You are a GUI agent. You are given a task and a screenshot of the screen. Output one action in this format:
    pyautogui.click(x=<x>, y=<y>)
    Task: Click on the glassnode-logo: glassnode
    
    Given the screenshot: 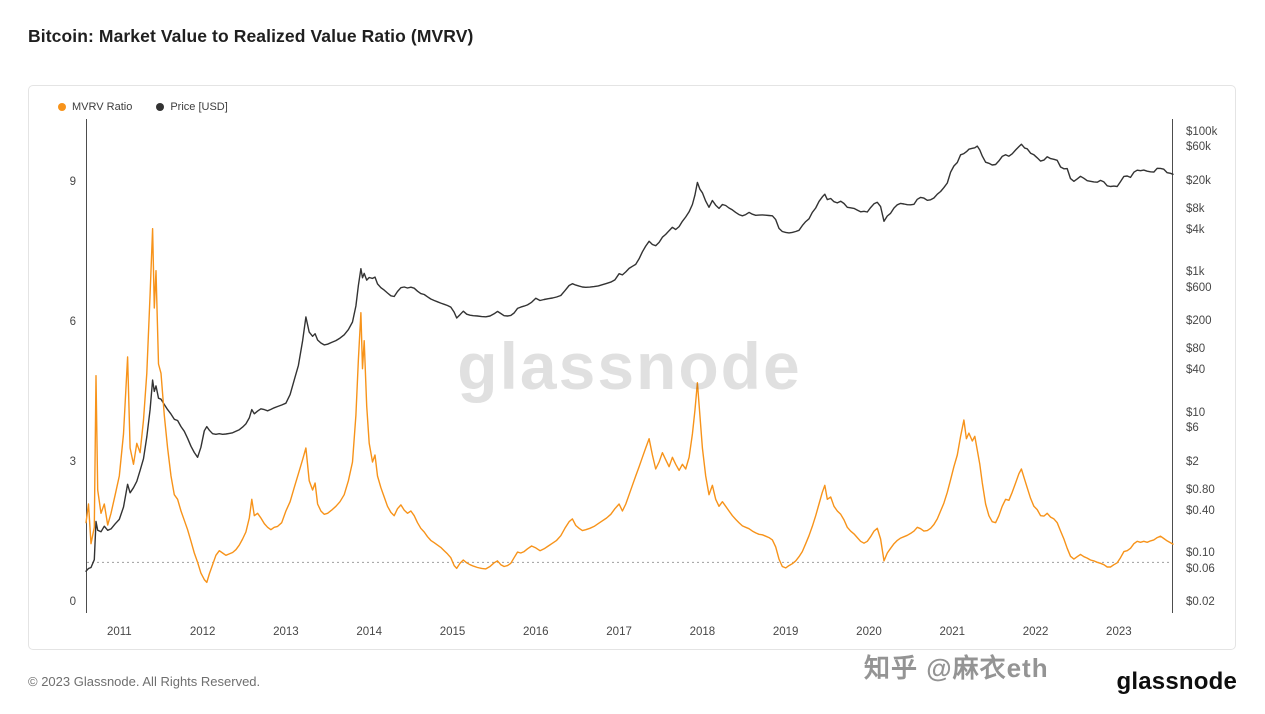 What is the action you would take?
    pyautogui.click(x=1176, y=681)
    